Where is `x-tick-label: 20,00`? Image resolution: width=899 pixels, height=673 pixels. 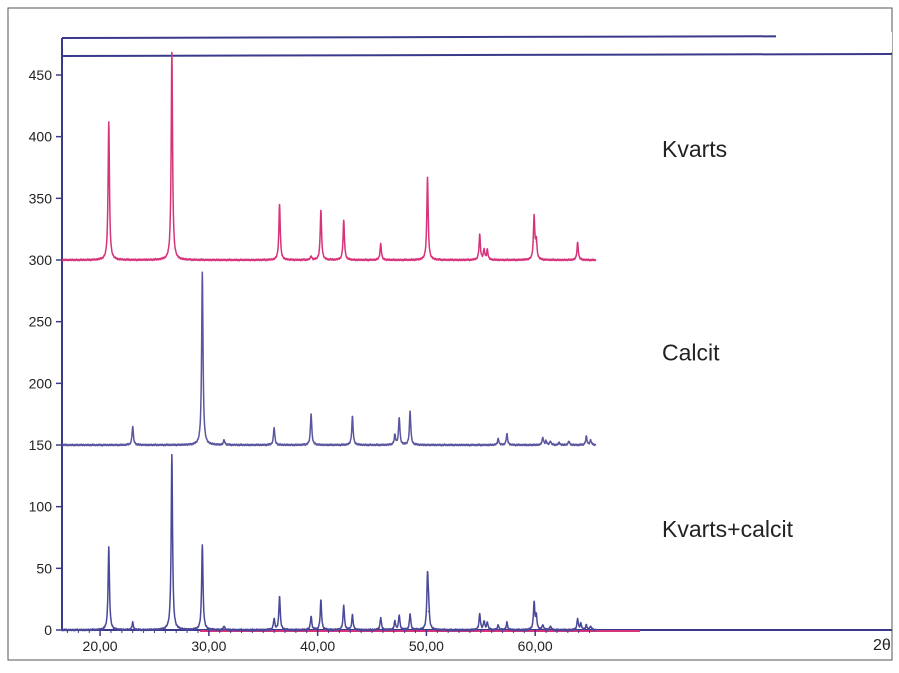 x-tick-label: 20,00 is located at coordinates (100, 646).